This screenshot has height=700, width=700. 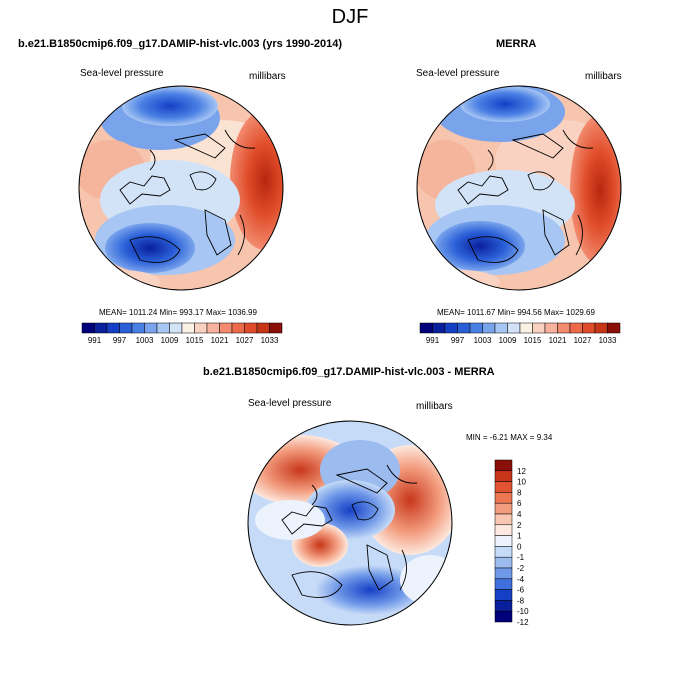 I want to click on colorbar-tick-label: 0, so click(x=519, y=546).